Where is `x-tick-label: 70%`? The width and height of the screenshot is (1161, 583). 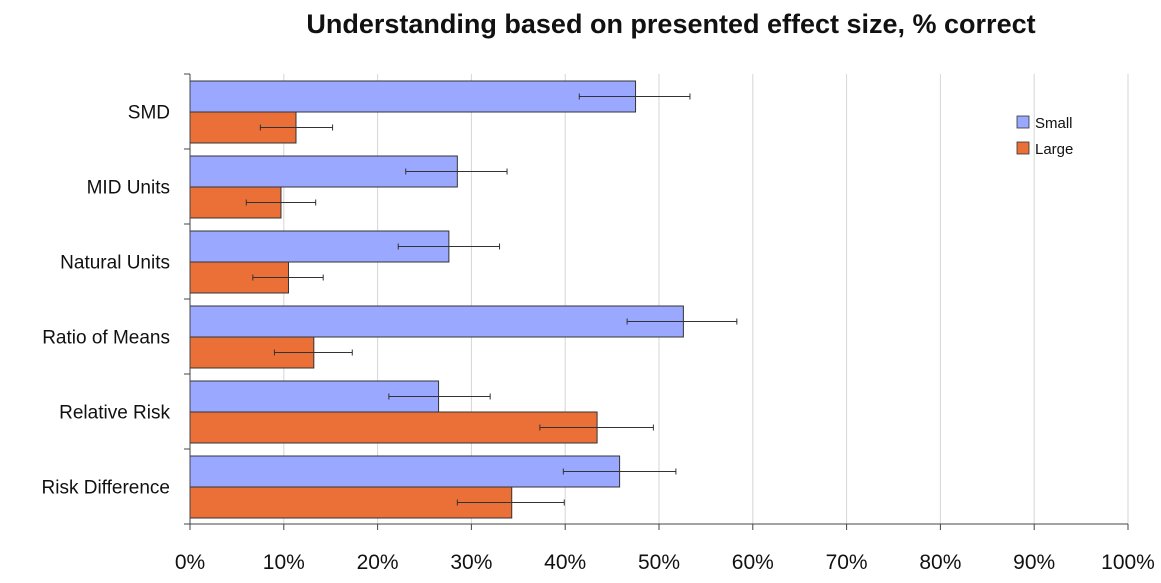 x-tick-label: 70% is located at coordinates (847, 562).